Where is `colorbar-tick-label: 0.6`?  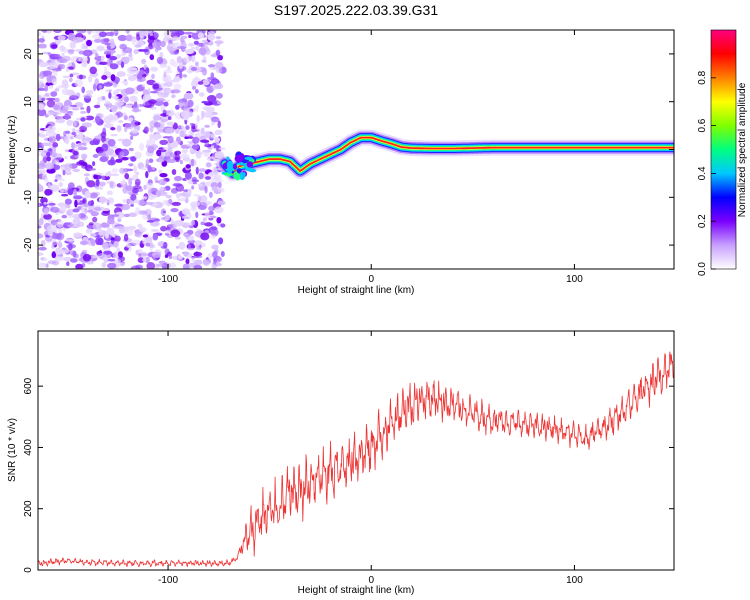
colorbar-tick-label: 0.6 is located at coordinates (702, 125).